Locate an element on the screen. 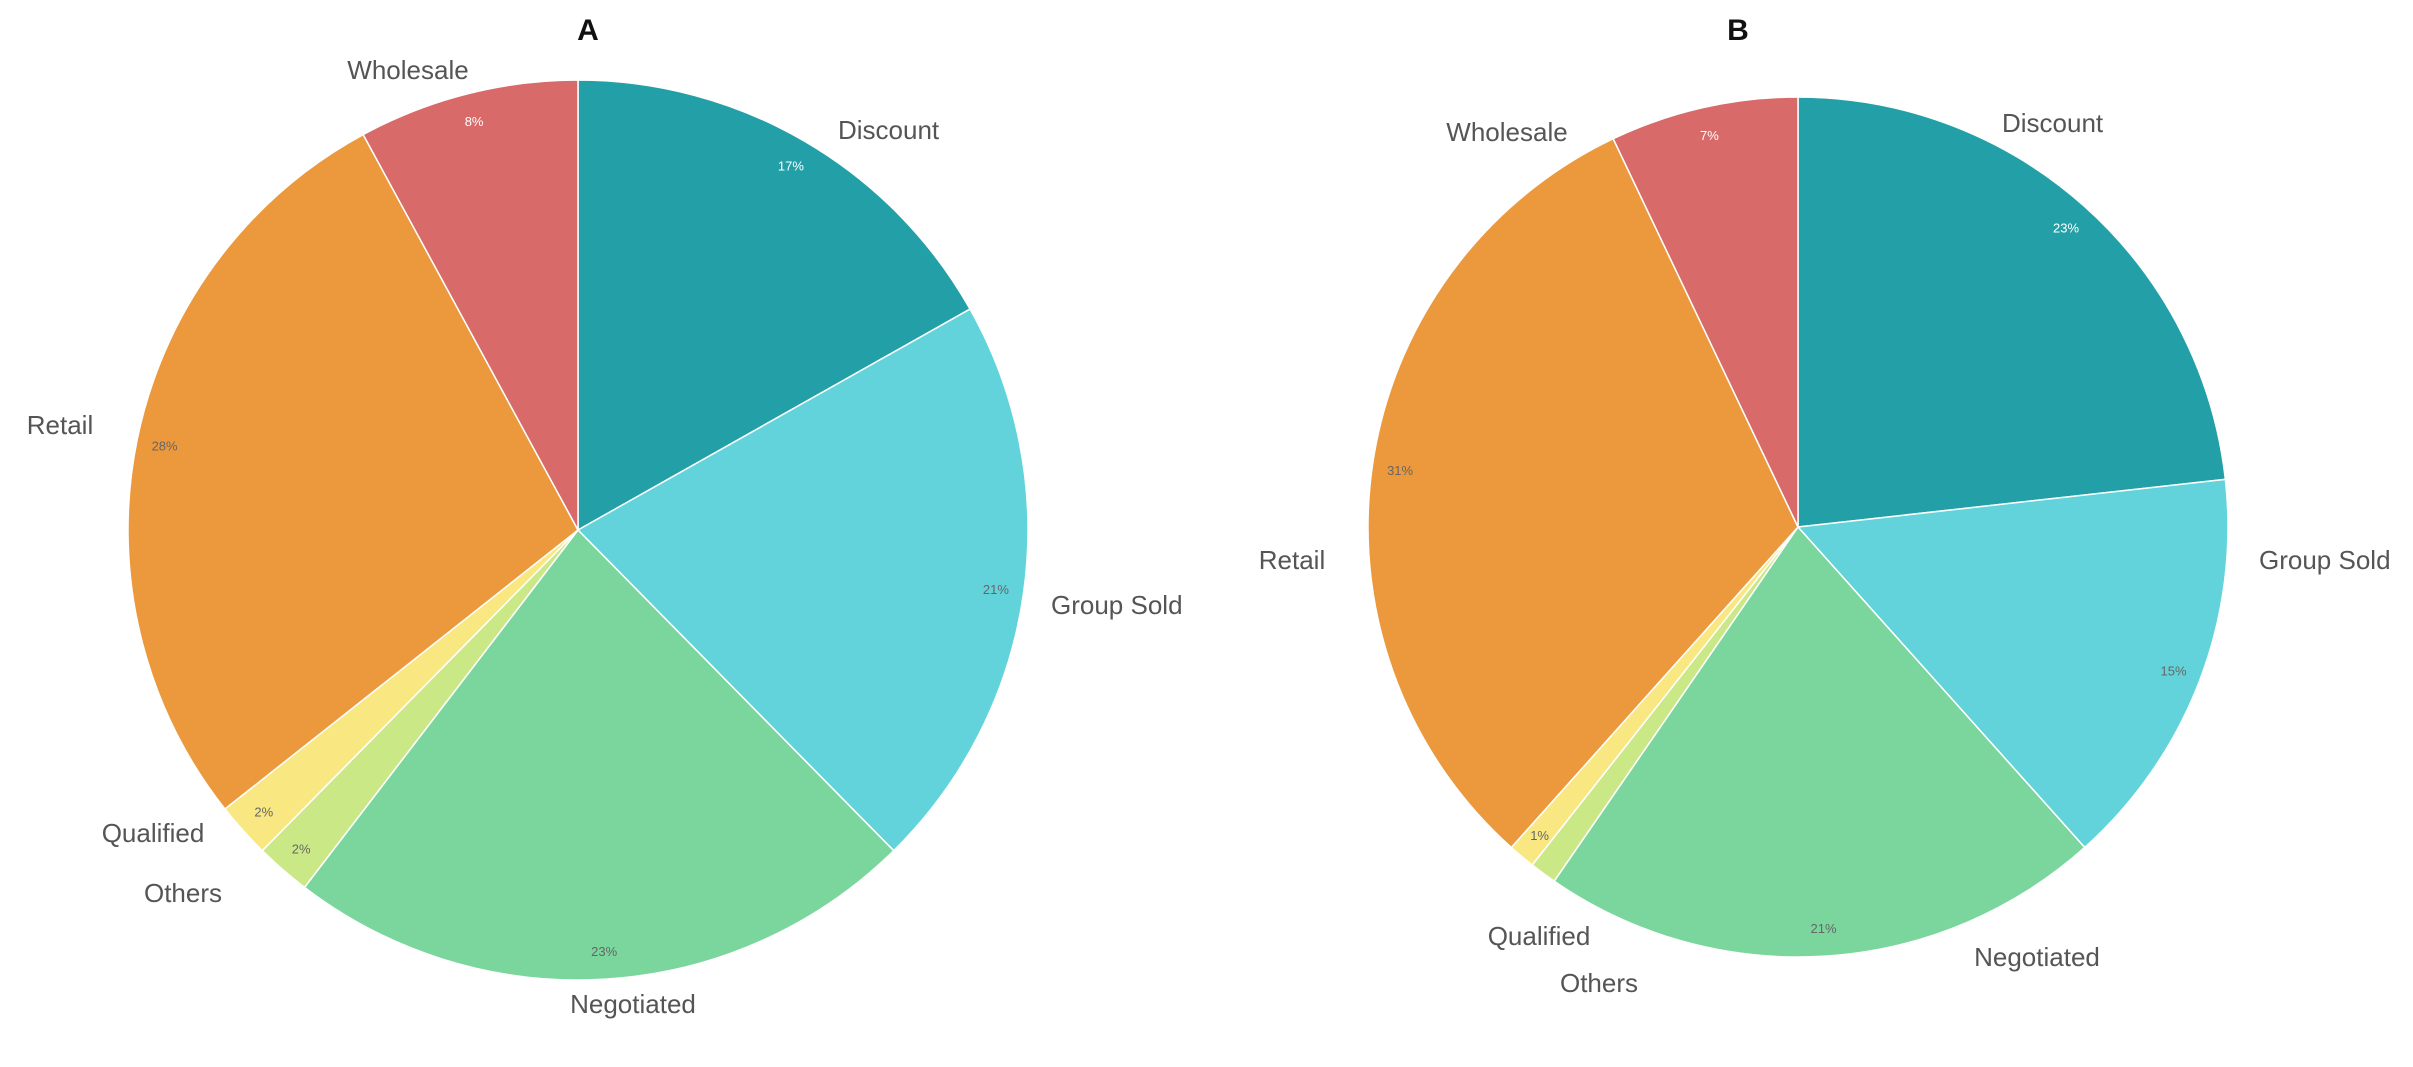 This screenshot has height=1067, width=2413. pie-b-percent-retail: 31% is located at coordinates (1400, 470).